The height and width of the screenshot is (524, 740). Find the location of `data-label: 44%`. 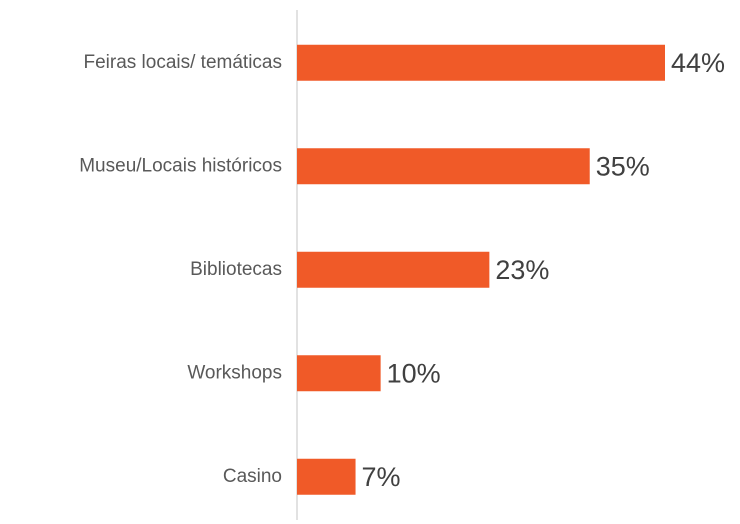

data-label: 44% is located at coordinates (698, 63).